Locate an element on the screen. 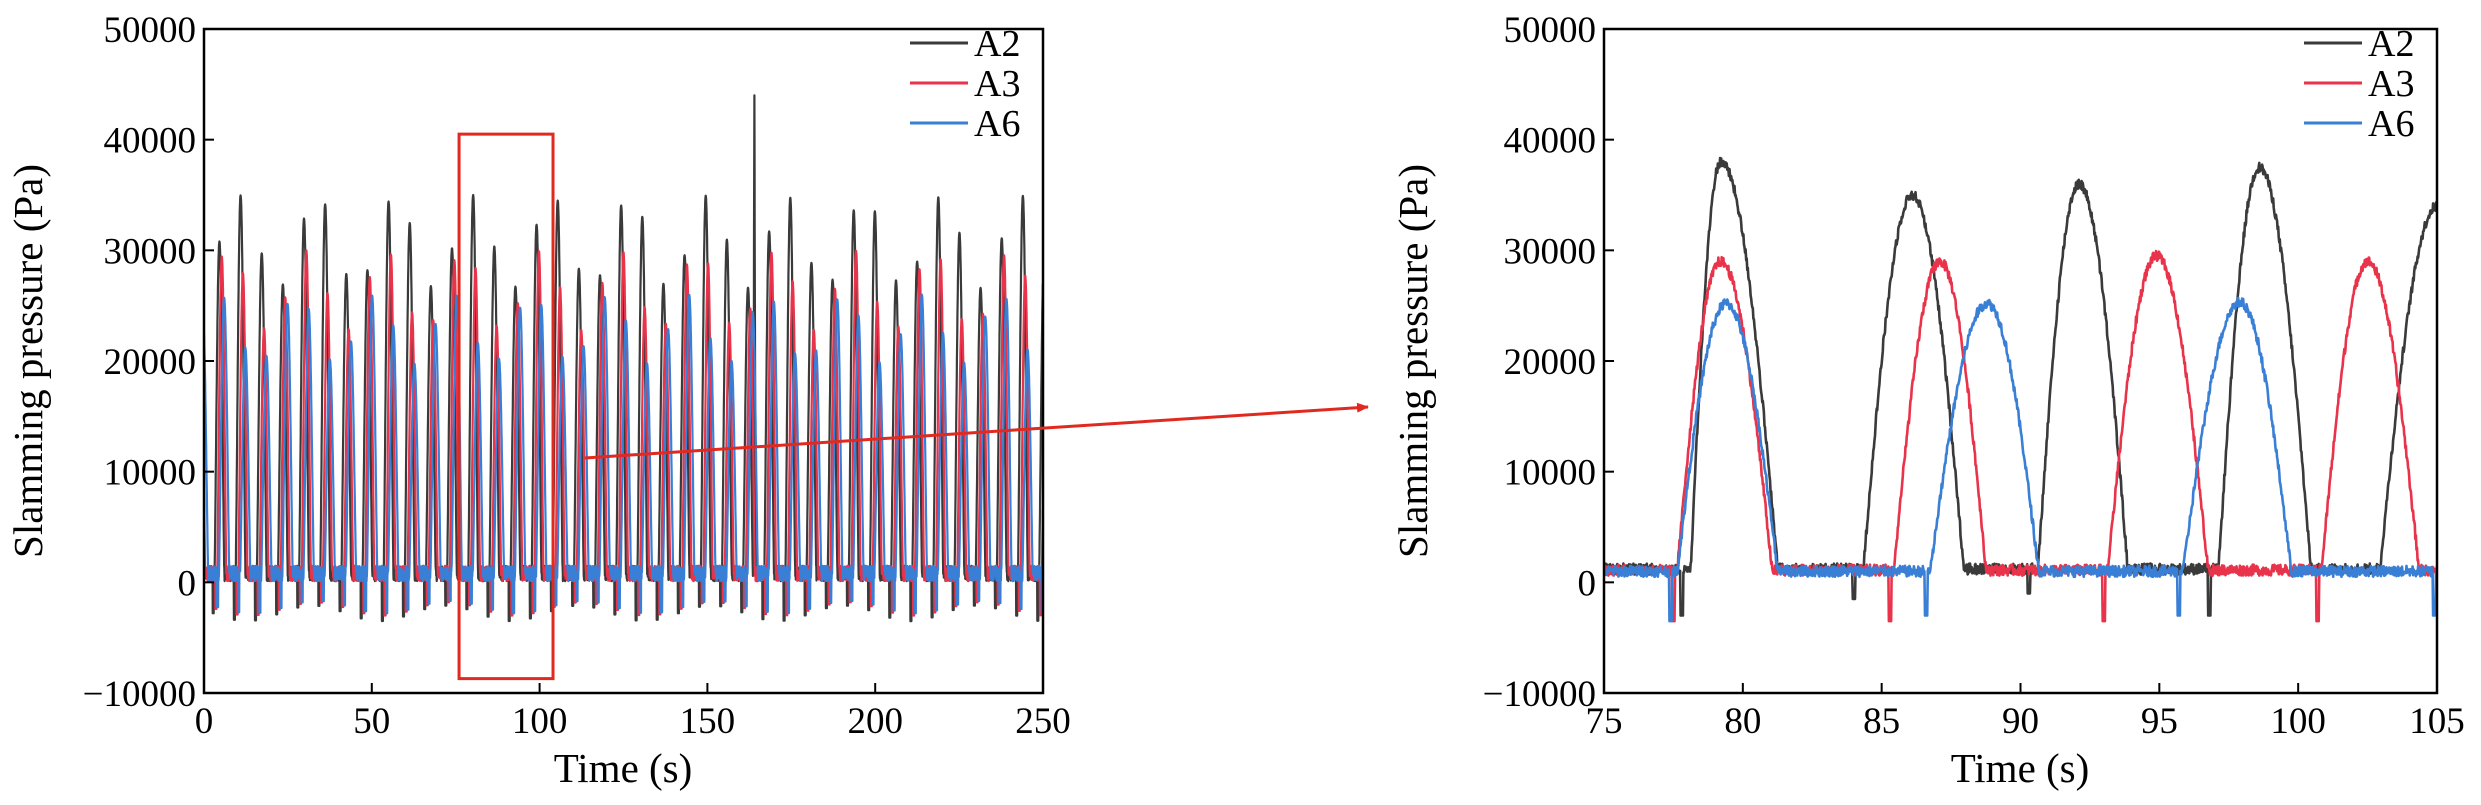 This screenshot has height=805, width=2481. zoomed-series-line-a6 is located at coordinates (2020, 459).